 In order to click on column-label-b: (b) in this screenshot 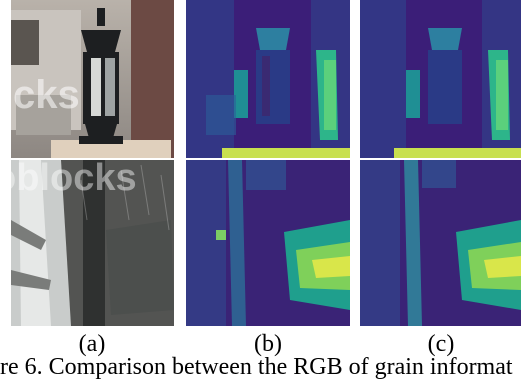, I will do `click(268, 344)`.